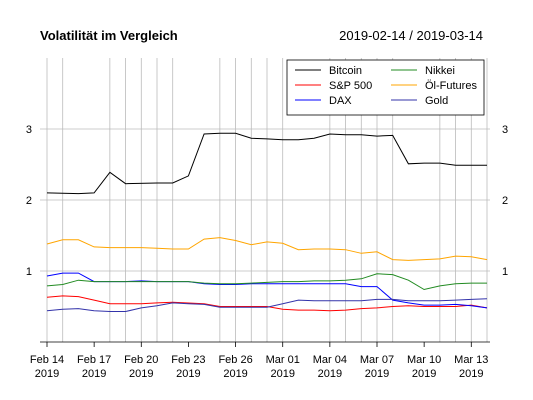  I want to click on x-tick-label: Feb 26, so click(235, 360).